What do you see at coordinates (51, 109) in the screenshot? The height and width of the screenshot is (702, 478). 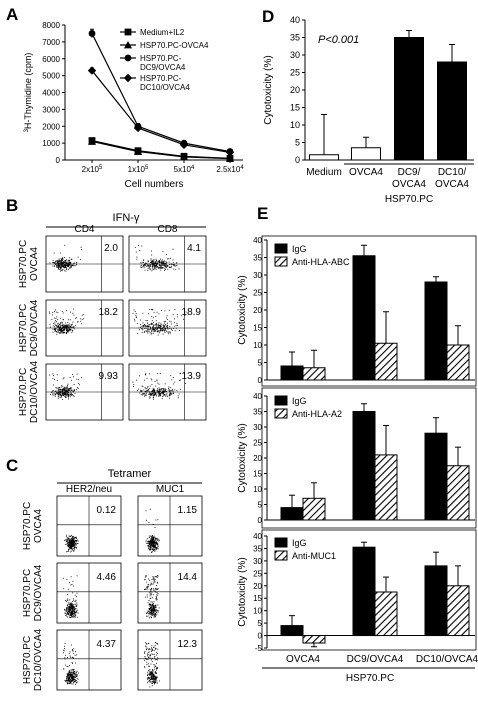 I see `a-y-tick-label: 3000` at bounding box center [51, 109].